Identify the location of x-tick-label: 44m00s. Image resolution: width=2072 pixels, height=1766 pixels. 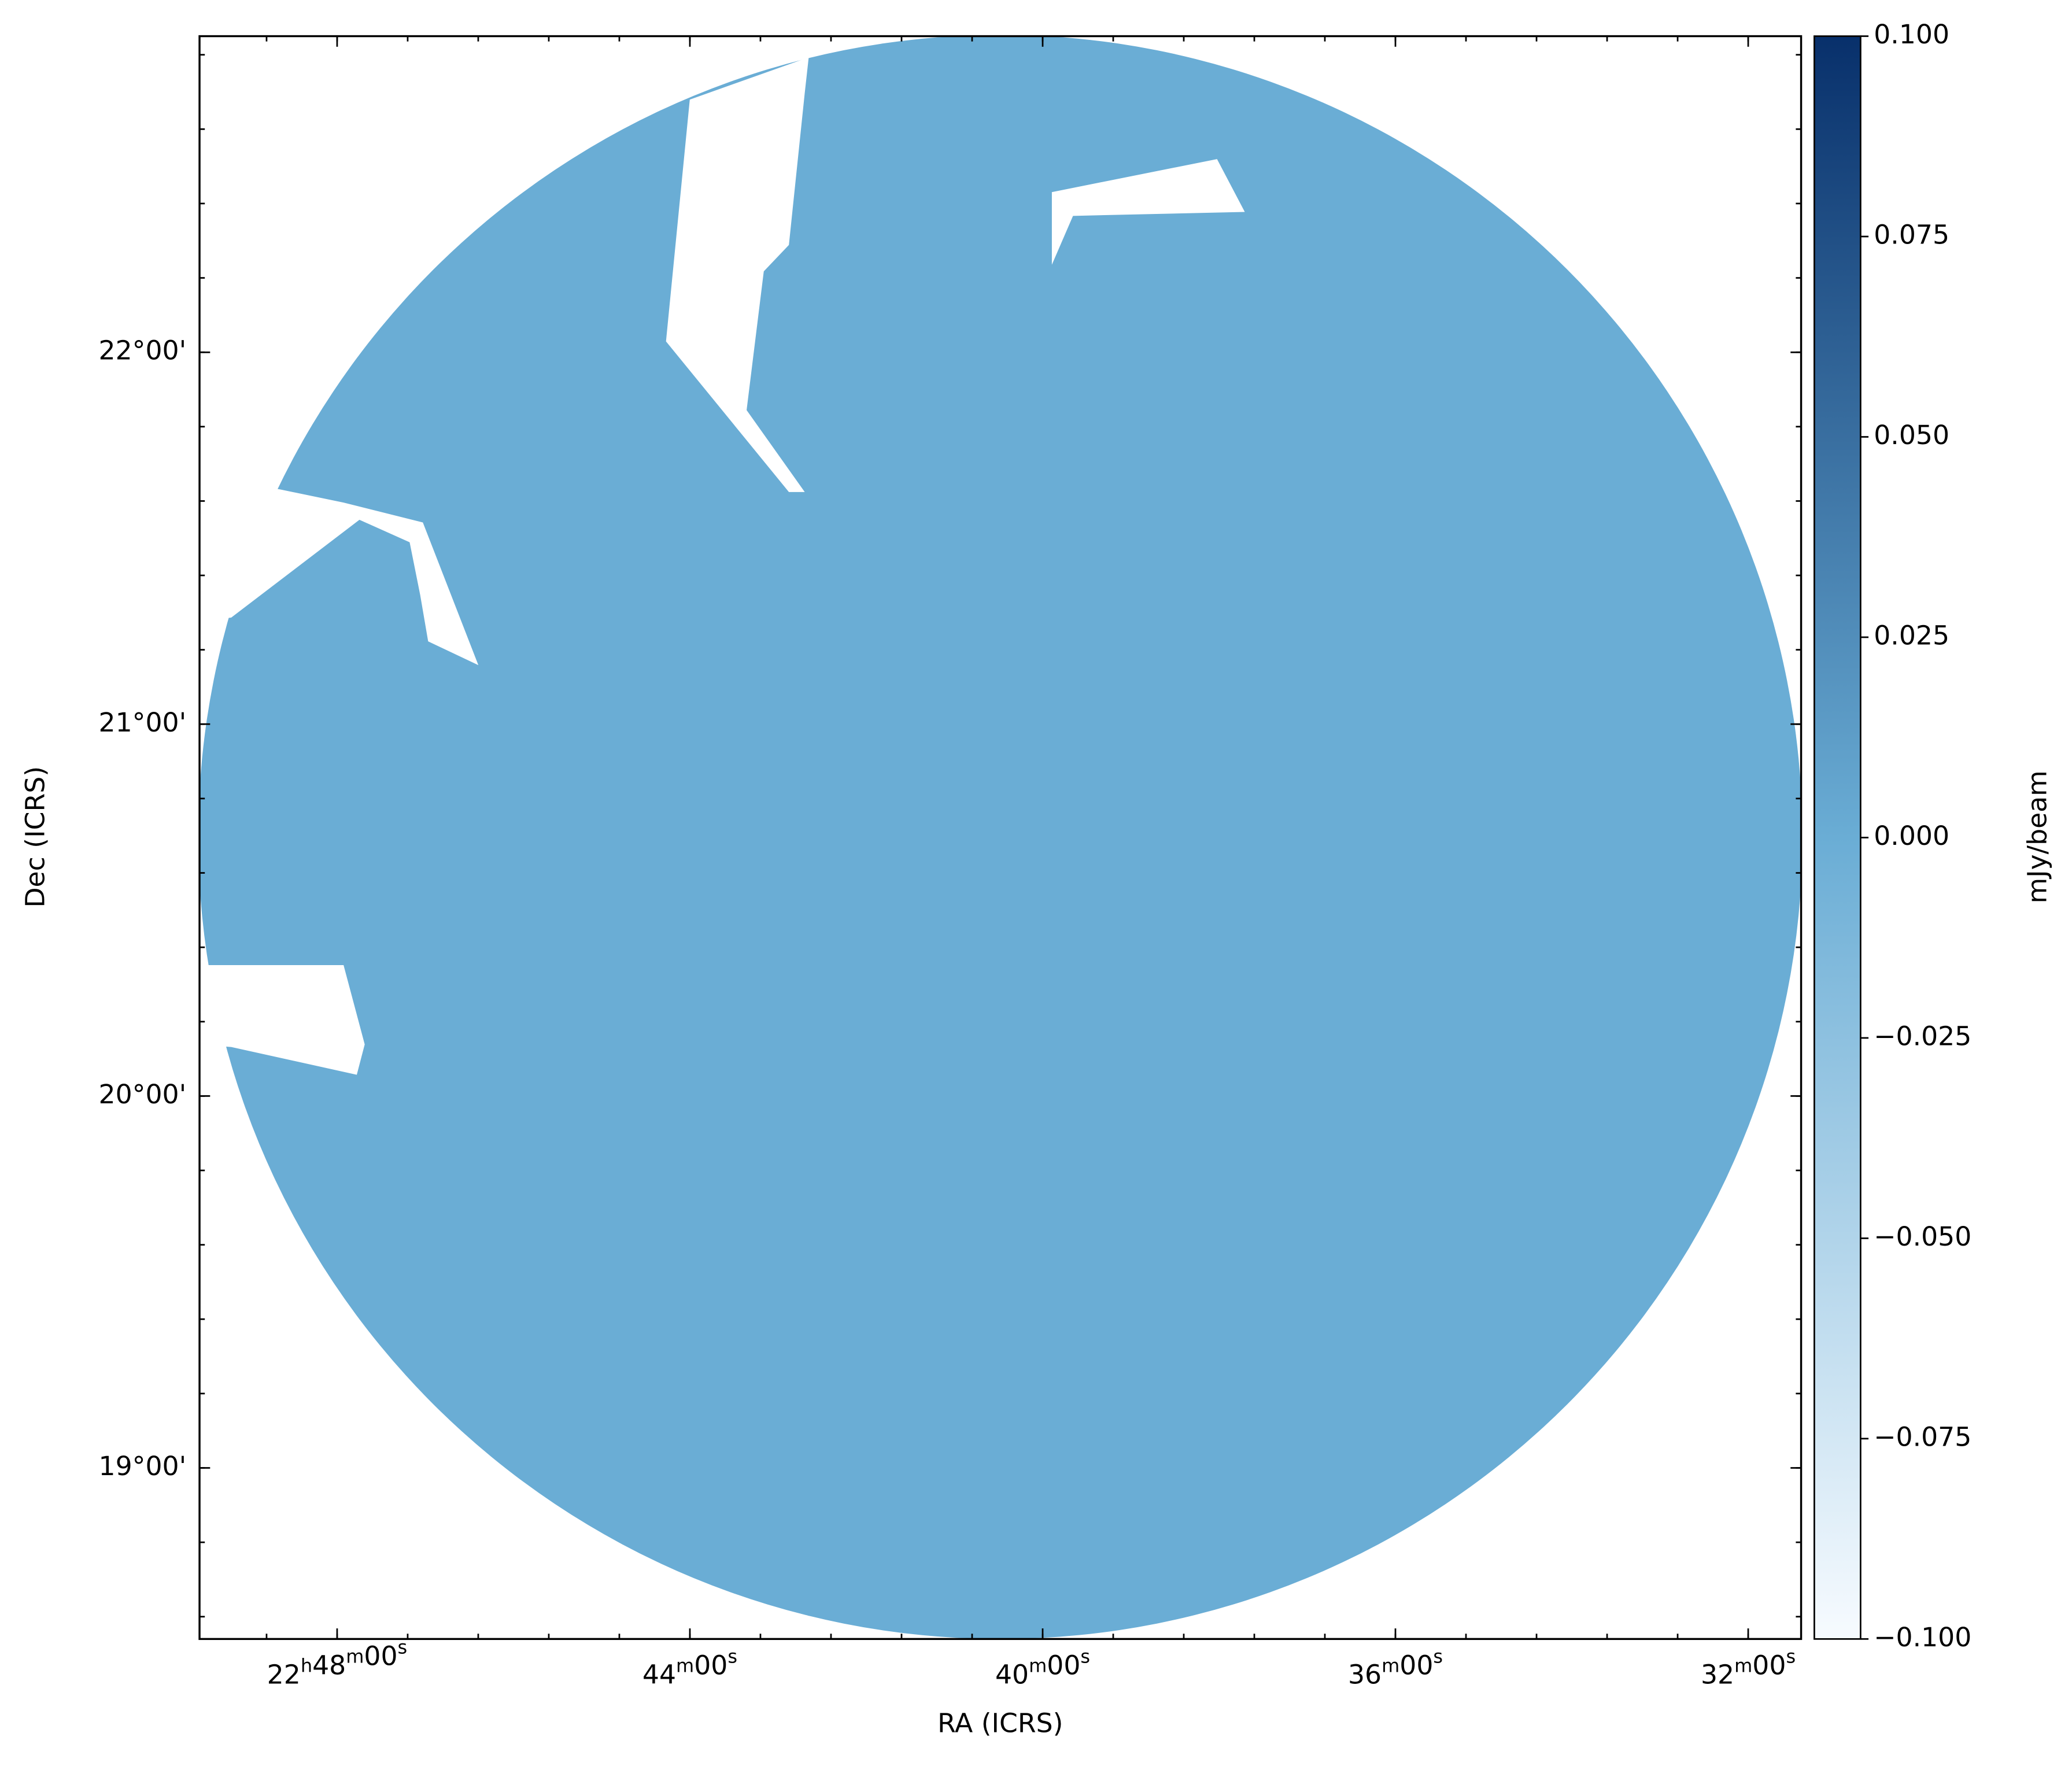
(689, 1667).